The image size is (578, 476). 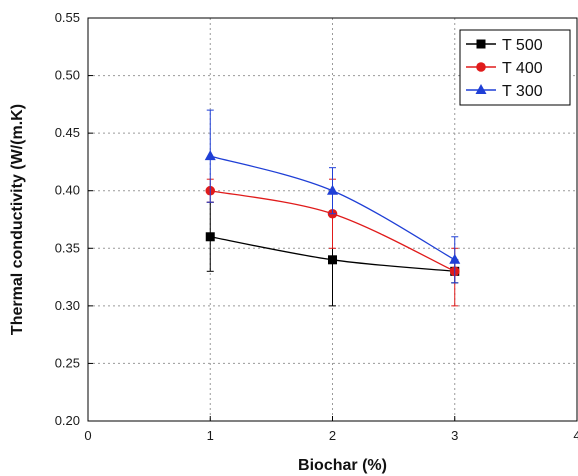 I want to click on legend-item-t-500: T 500, so click(x=504, y=45).